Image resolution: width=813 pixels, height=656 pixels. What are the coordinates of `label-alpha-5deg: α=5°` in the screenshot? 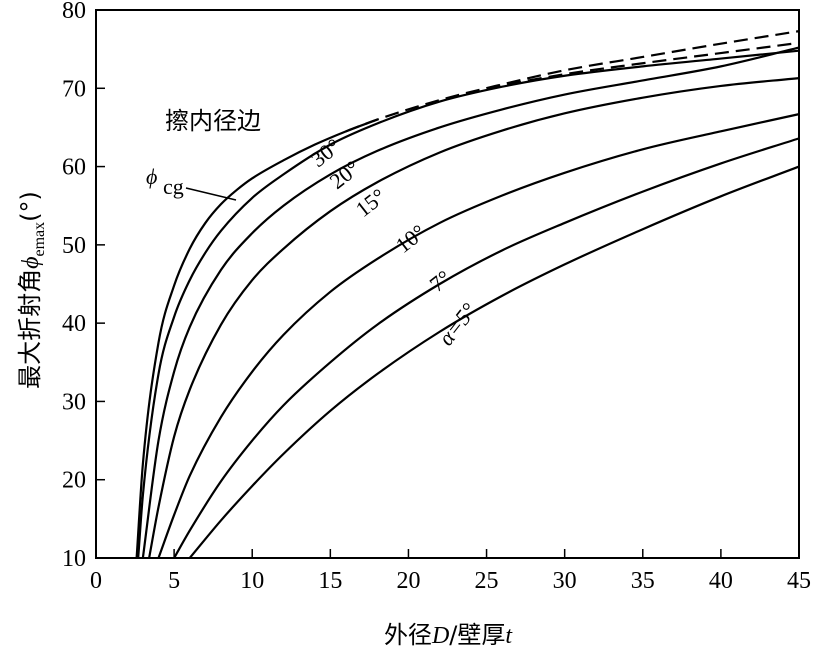 It's located at (457, 324).